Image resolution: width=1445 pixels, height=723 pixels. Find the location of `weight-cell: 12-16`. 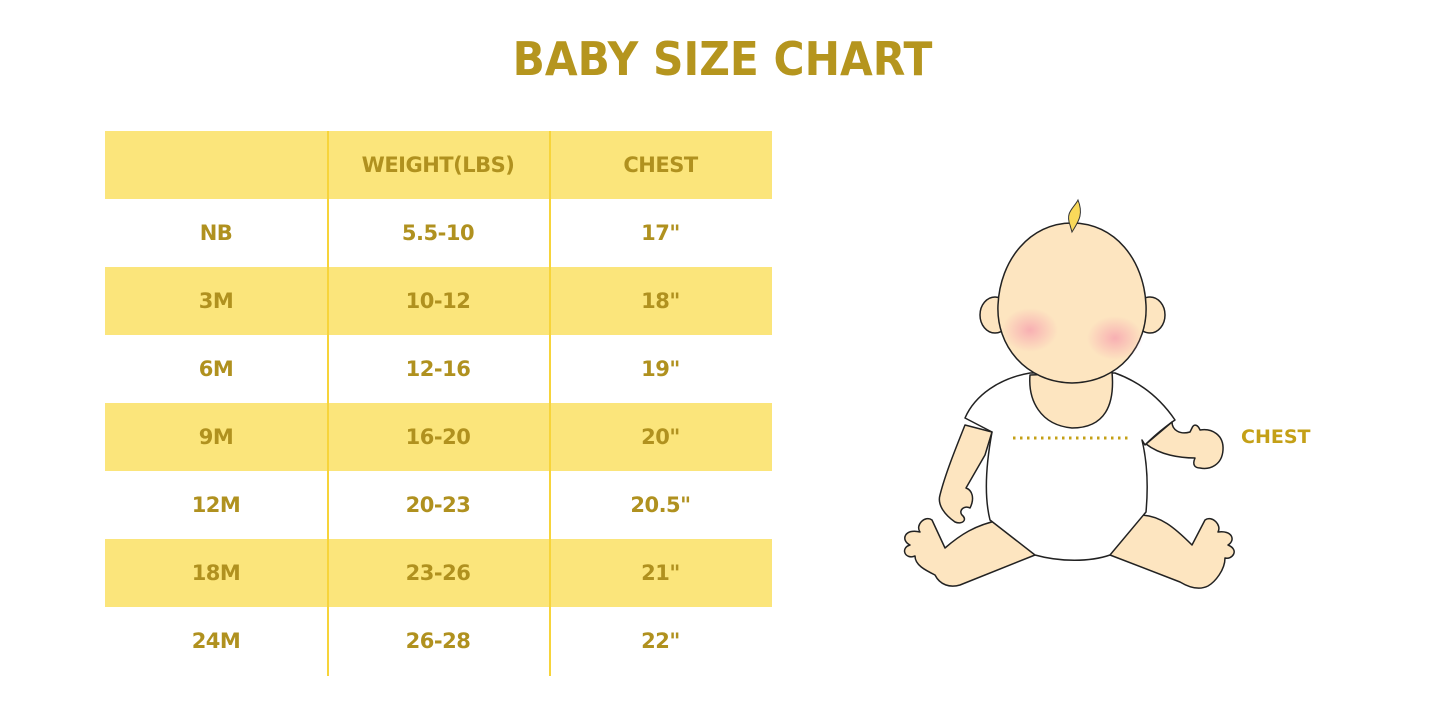

weight-cell: 12-16 is located at coordinates (438, 369).